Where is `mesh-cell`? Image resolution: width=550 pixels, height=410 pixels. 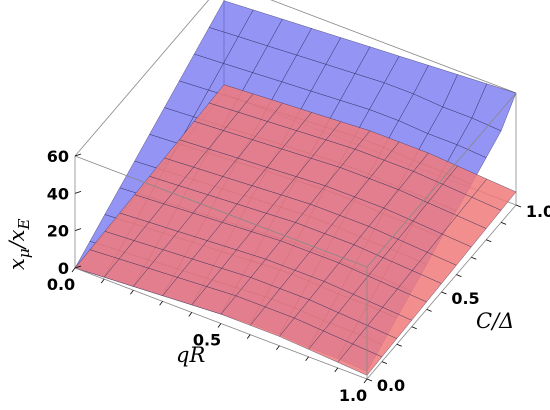
mesh-cell is located at coordinates (360, 359).